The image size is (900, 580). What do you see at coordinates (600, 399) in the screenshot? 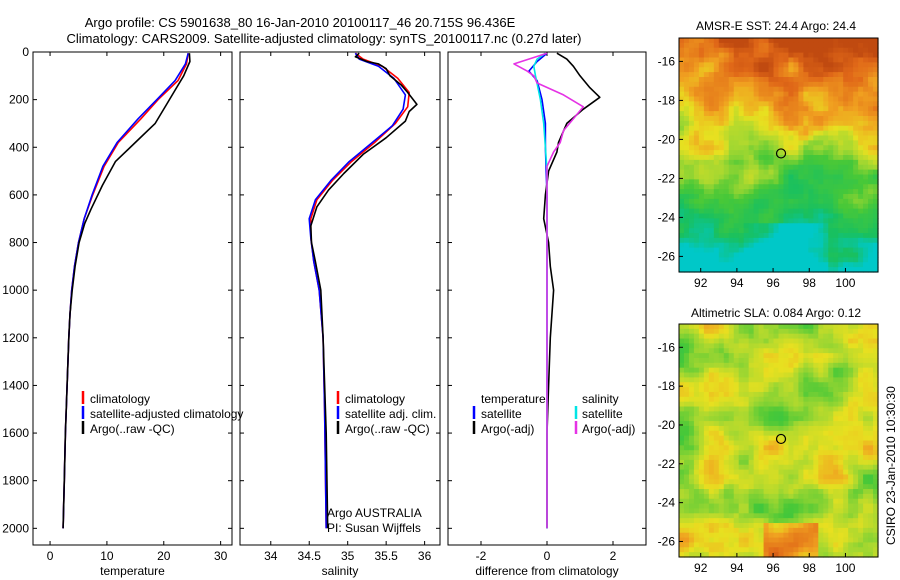
I see `legend-heading-salinity: salinity` at bounding box center [600, 399].